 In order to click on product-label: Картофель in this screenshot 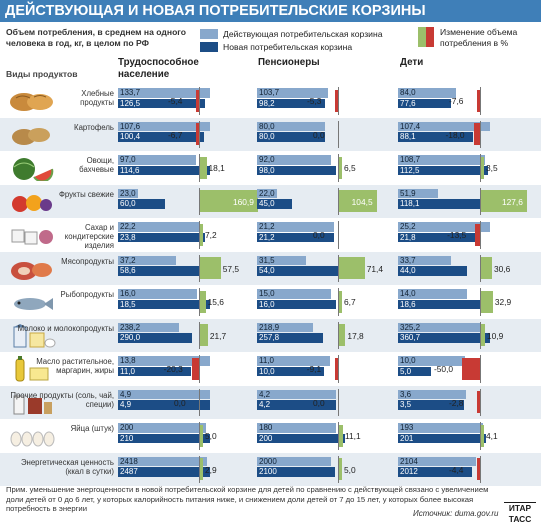, I will do `click(94, 127)`.